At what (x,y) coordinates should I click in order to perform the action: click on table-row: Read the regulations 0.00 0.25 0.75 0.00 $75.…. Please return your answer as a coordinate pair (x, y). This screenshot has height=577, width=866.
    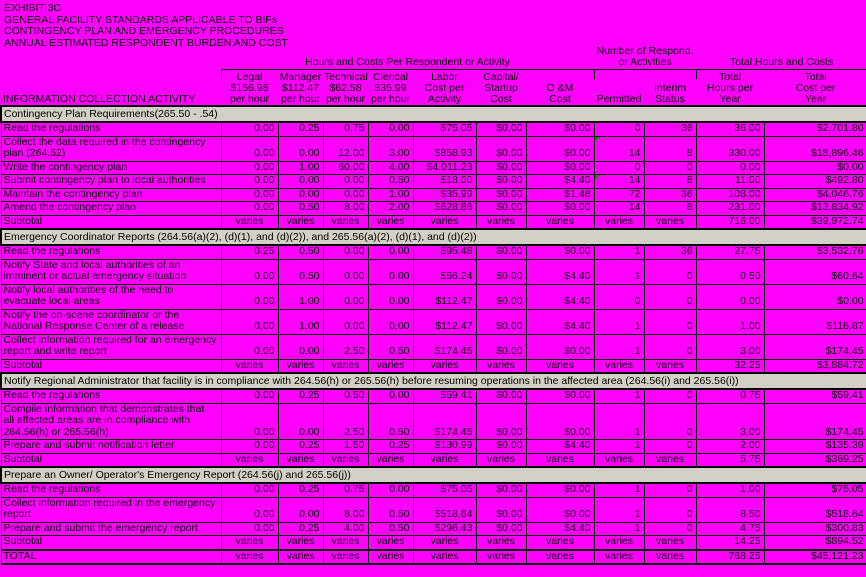
    Looking at the image, I should click on (433, 490).